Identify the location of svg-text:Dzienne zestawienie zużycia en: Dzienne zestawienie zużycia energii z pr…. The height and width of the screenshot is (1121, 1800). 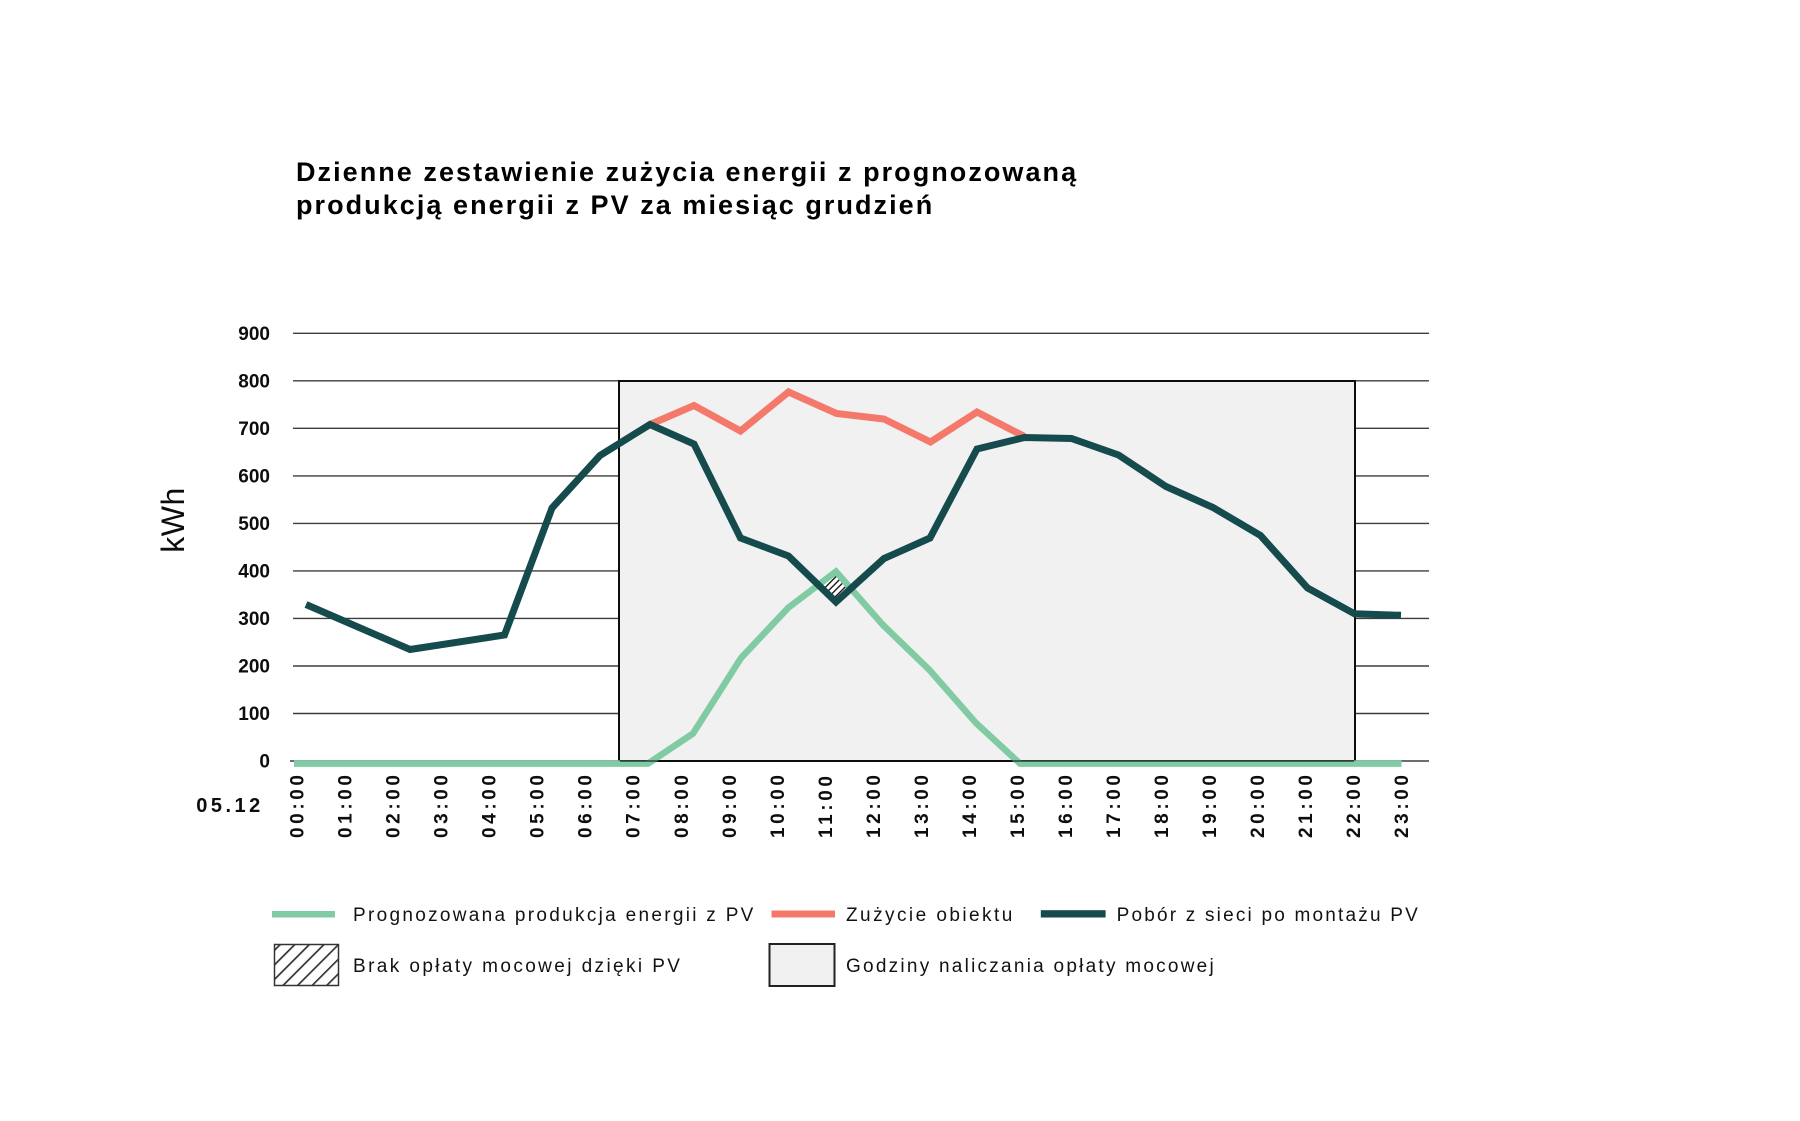
(687, 172).